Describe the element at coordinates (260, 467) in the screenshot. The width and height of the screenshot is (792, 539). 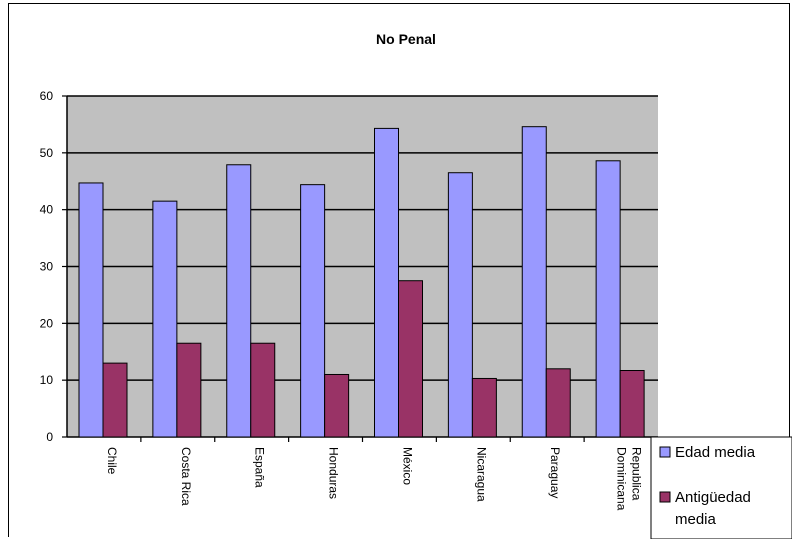
I see `x-category-label: España` at that location.